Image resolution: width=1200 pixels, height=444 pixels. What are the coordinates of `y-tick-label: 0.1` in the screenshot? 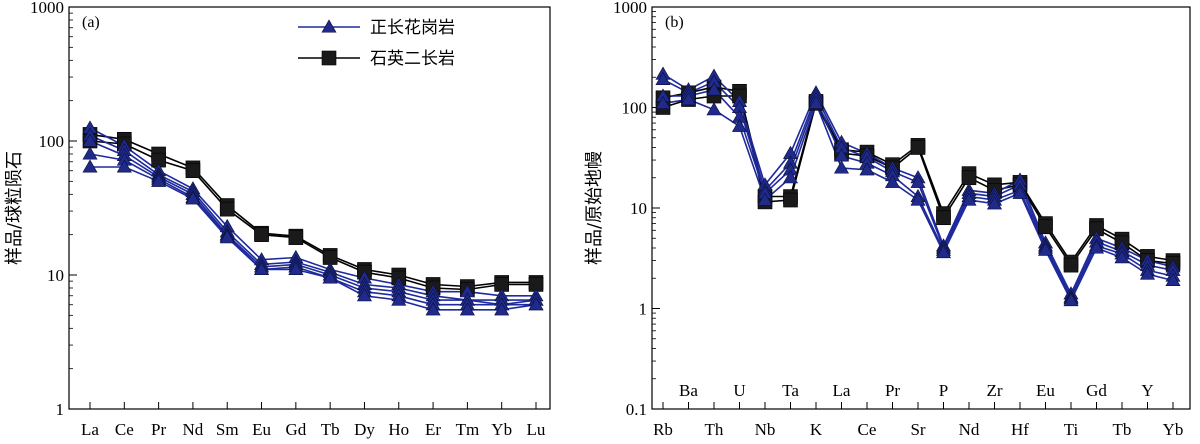 It's located at (636, 409).